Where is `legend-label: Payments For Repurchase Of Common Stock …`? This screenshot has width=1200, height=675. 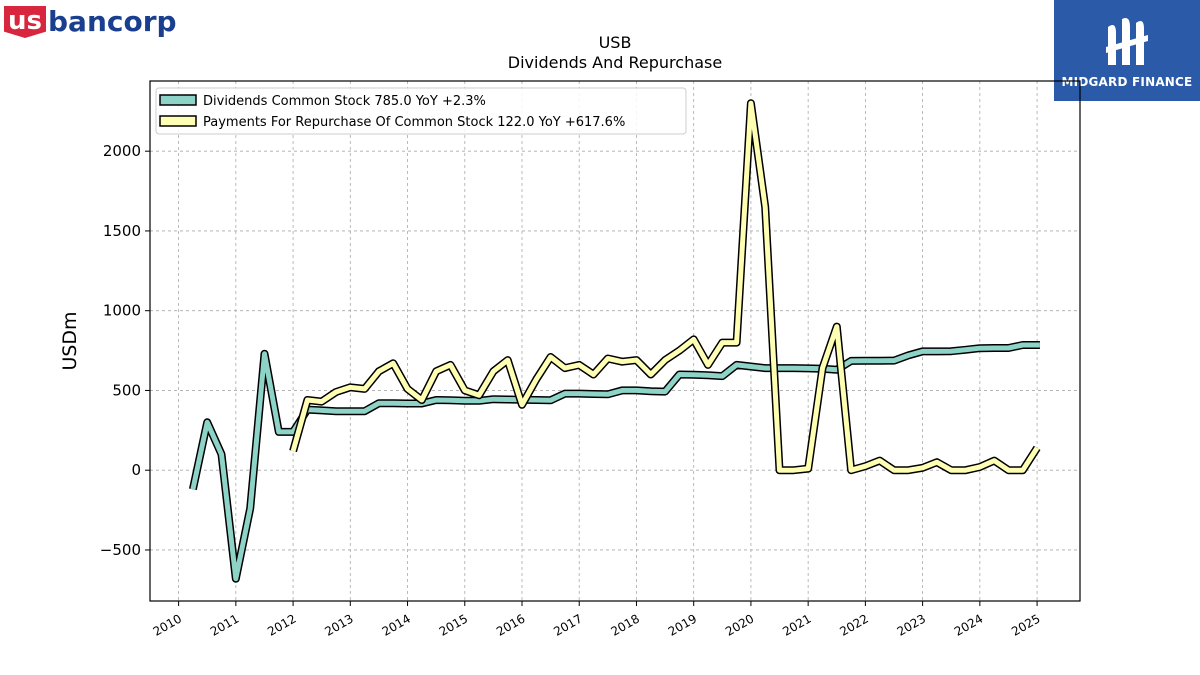
legend-label: Payments For Repurchase Of Common Stock … is located at coordinates (414, 122).